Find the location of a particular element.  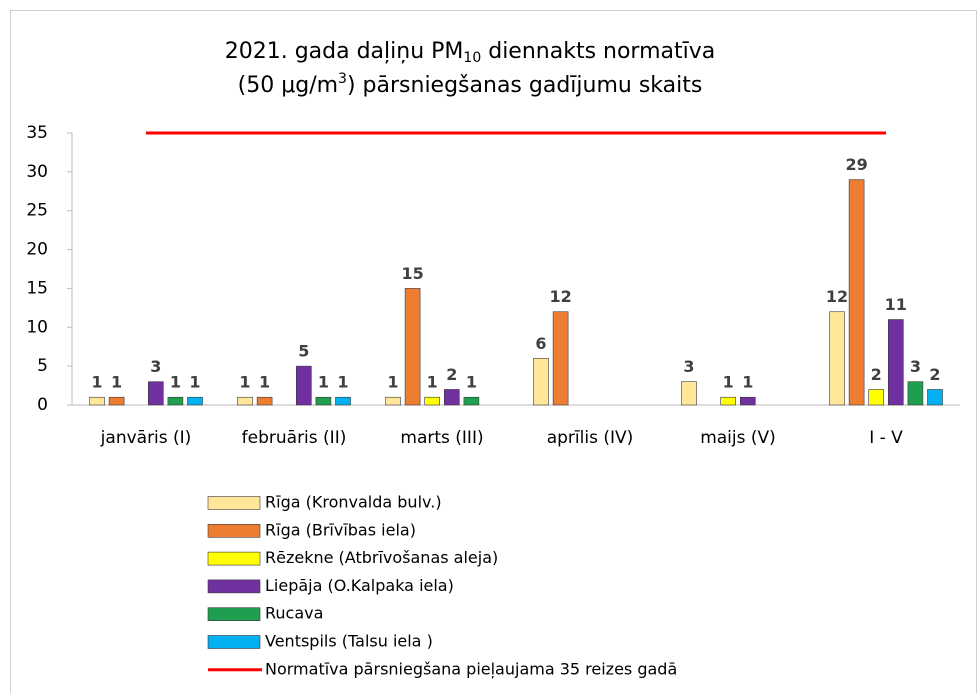

legend-label: Rīga (Kronvalda bulv.) is located at coordinates (353, 502).